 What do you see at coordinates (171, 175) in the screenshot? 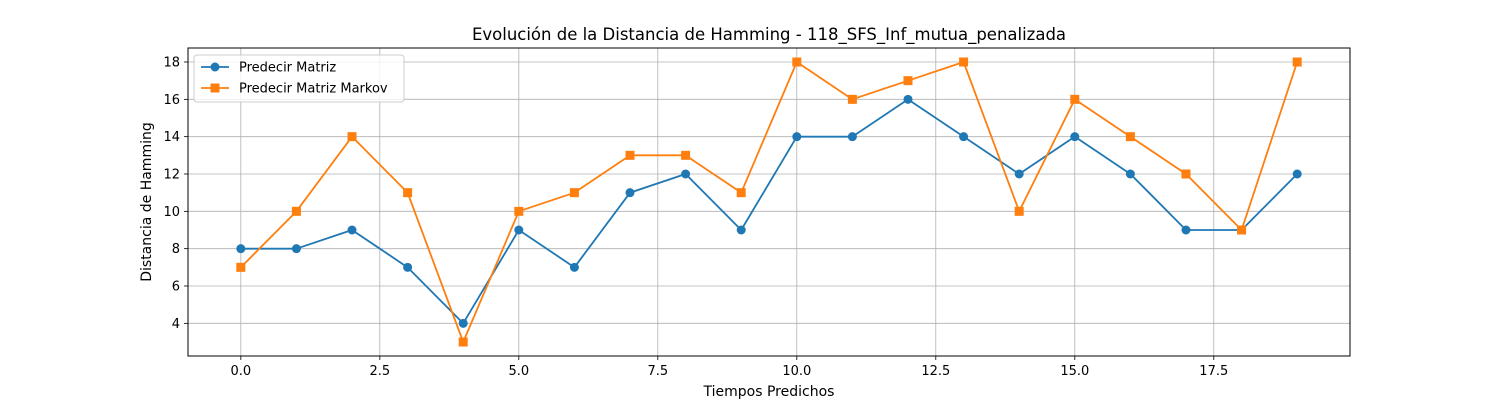
I see `y-tick-label: 12` at bounding box center [171, 175].